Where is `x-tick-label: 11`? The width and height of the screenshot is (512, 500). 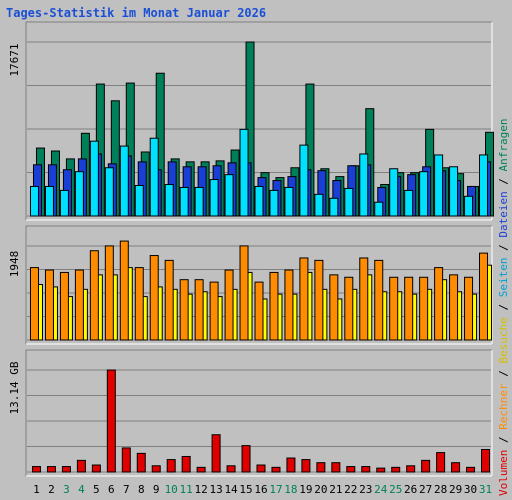
x-tick-label: 11 is located at coordinates (186, 489).